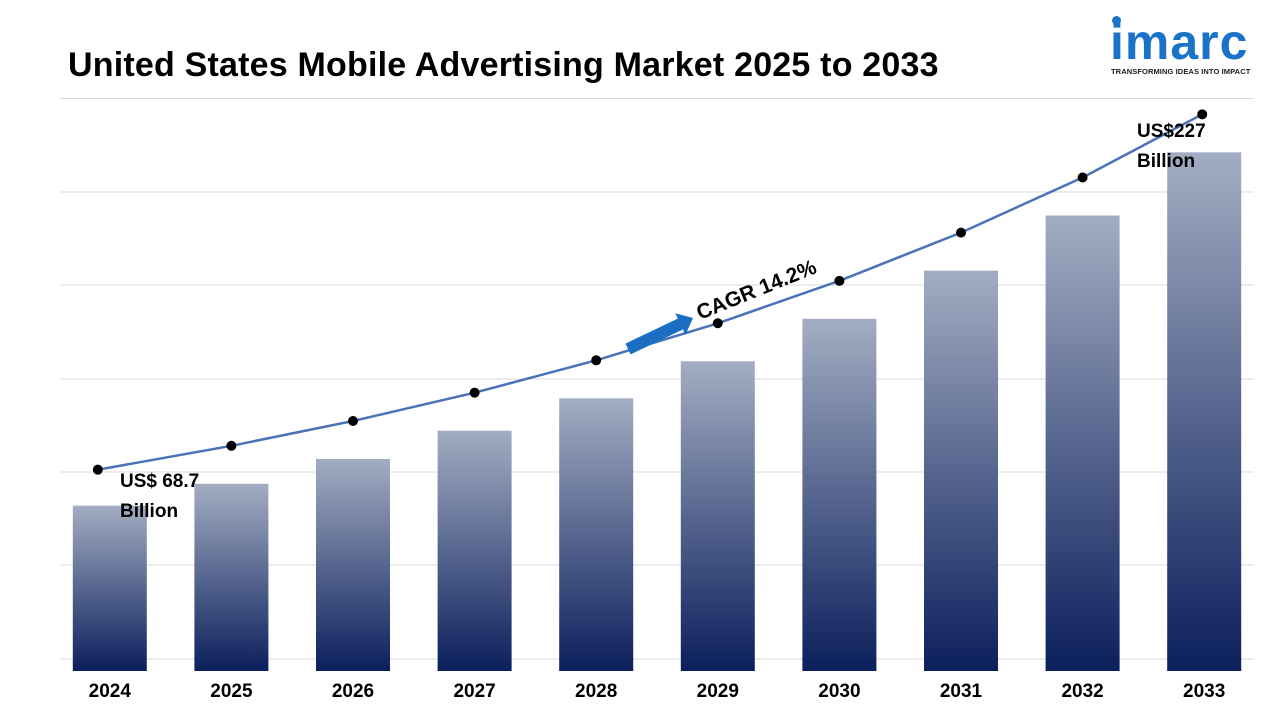  What do you see at coordinates (1204, 691) in the screenshot?
I see `x-tick-2033: 2033` at bounding box center [1204, 691].